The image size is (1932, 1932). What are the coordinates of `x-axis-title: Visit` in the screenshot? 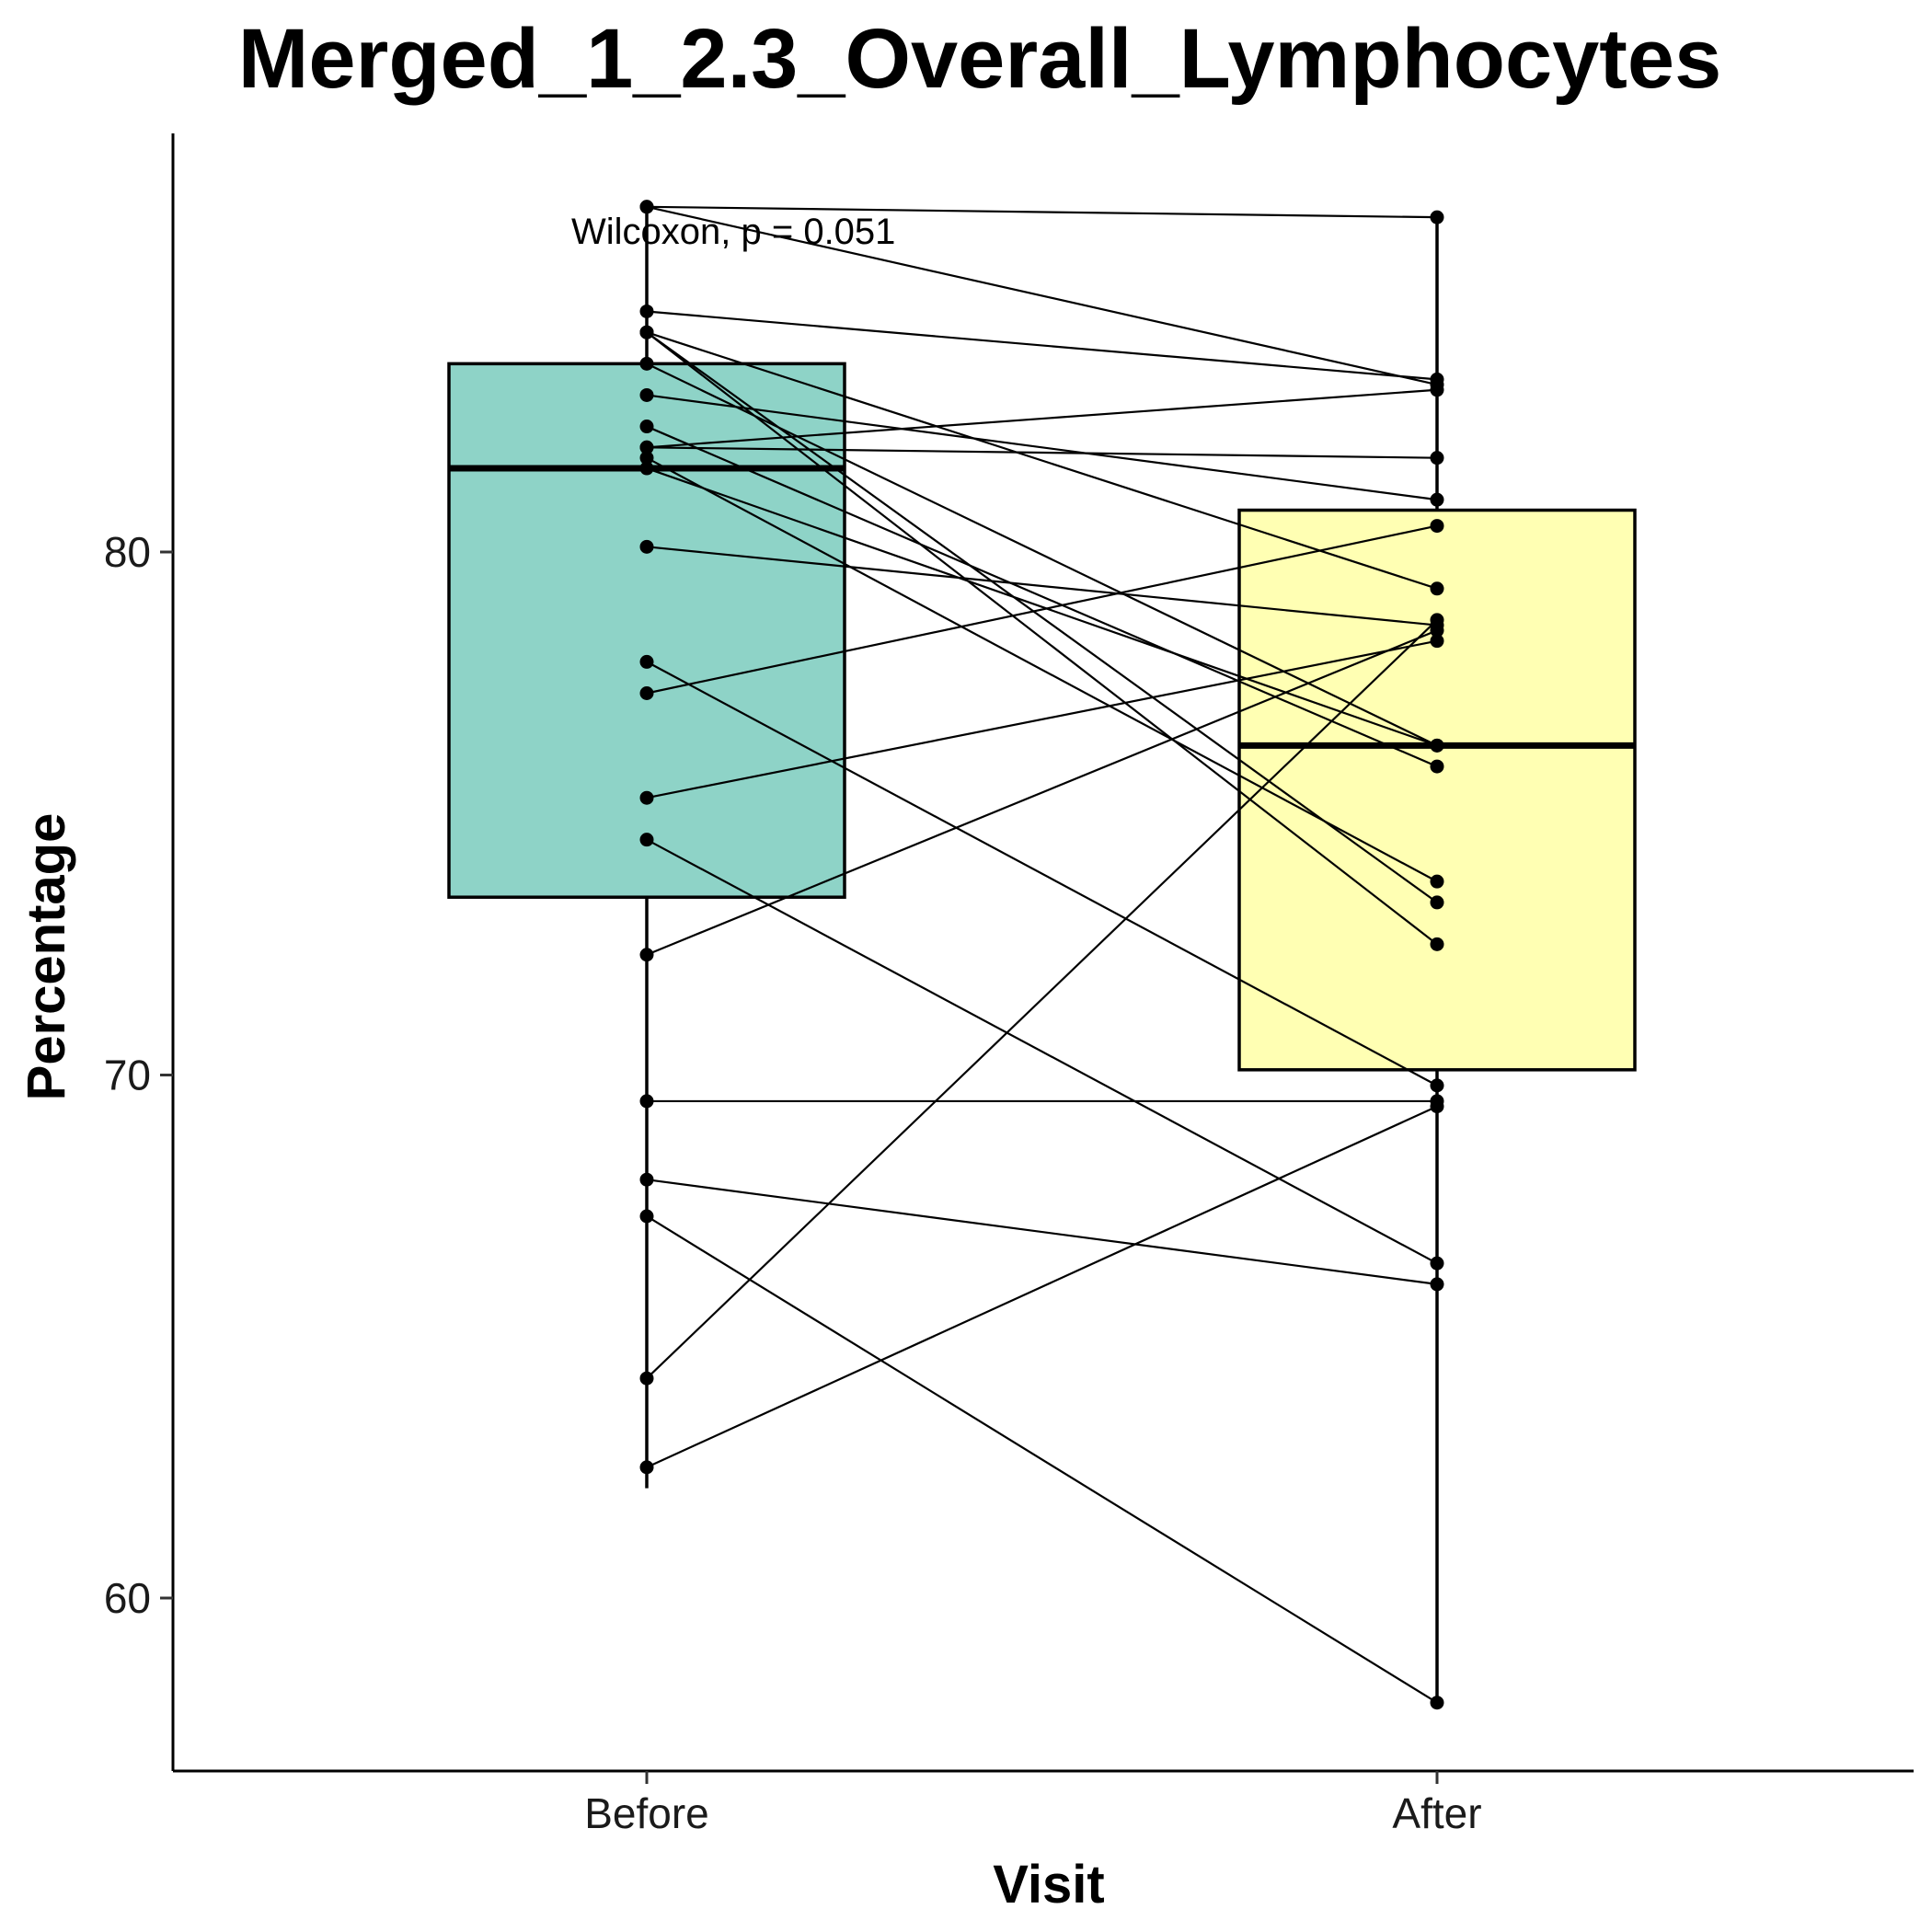 It's located at (1048, 1885).